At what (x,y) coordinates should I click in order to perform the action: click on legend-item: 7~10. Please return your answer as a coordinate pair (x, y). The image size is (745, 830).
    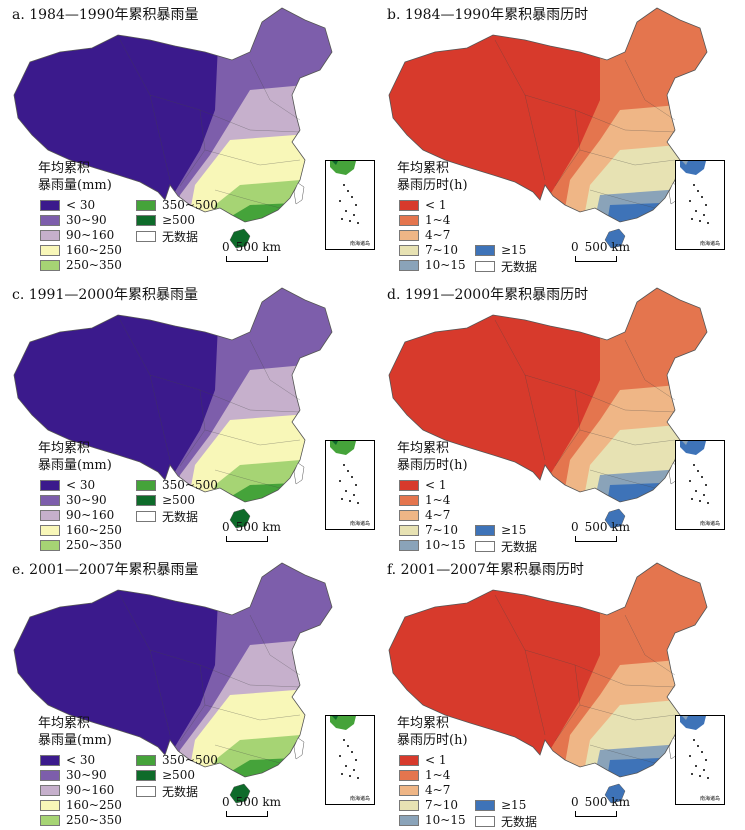
    Looking at the image, I should click on (428, 250).